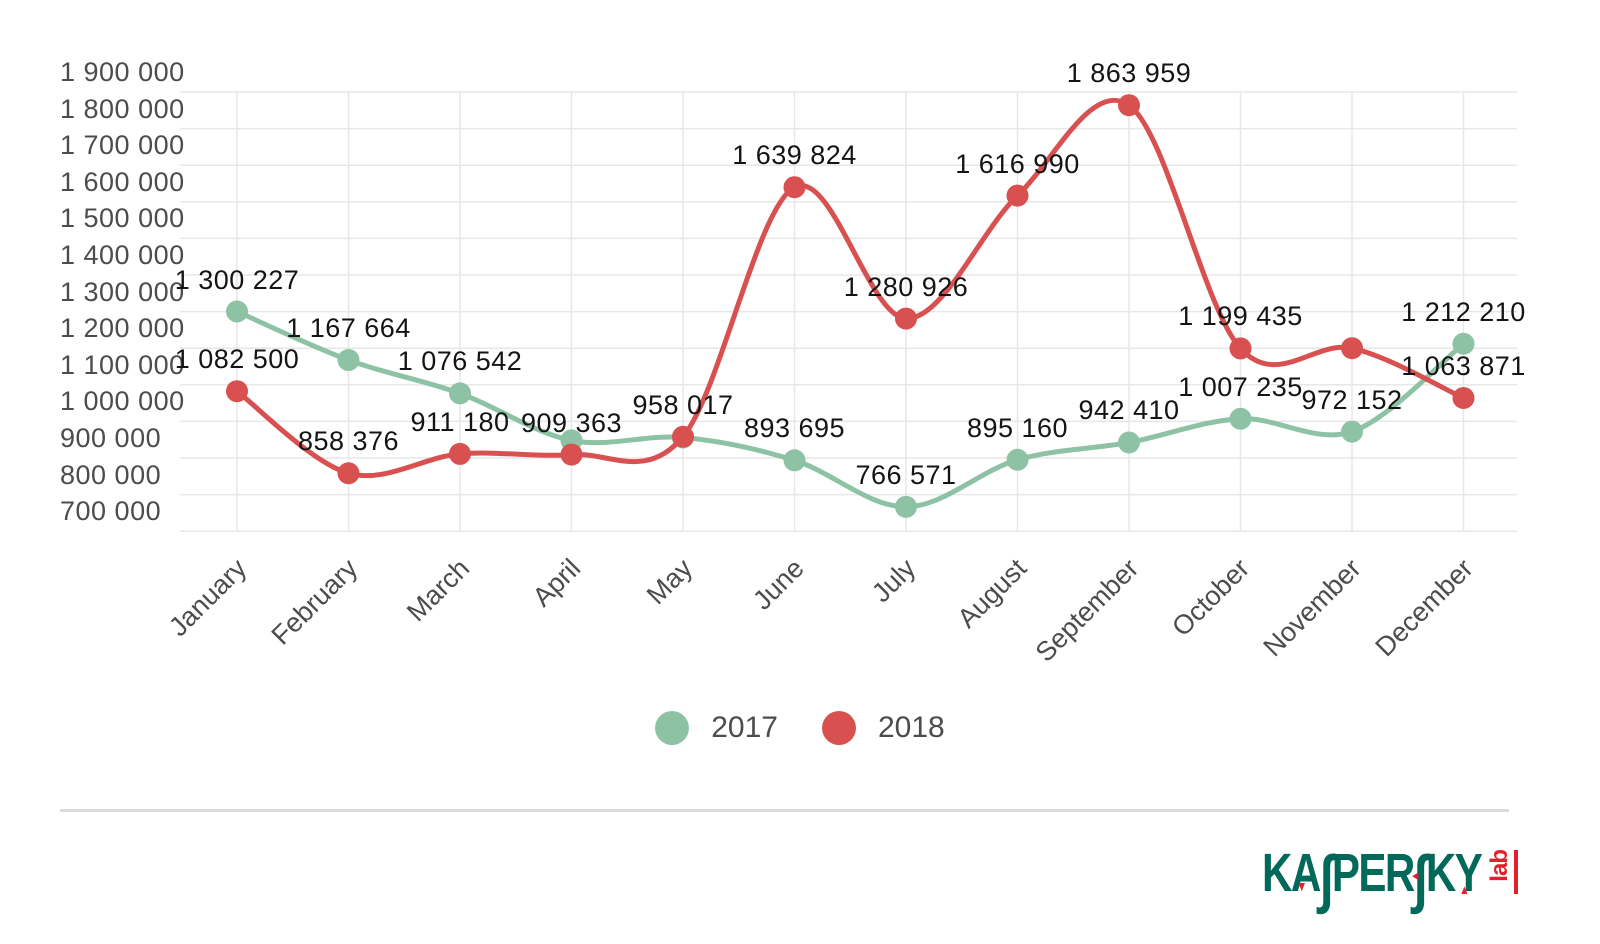 The height and width of the screenshot is (944, 1600). Describe the element at coordinates (1017, 163) in the screenshot. I see `data-label-2018-August: 1 616 990` at that location.